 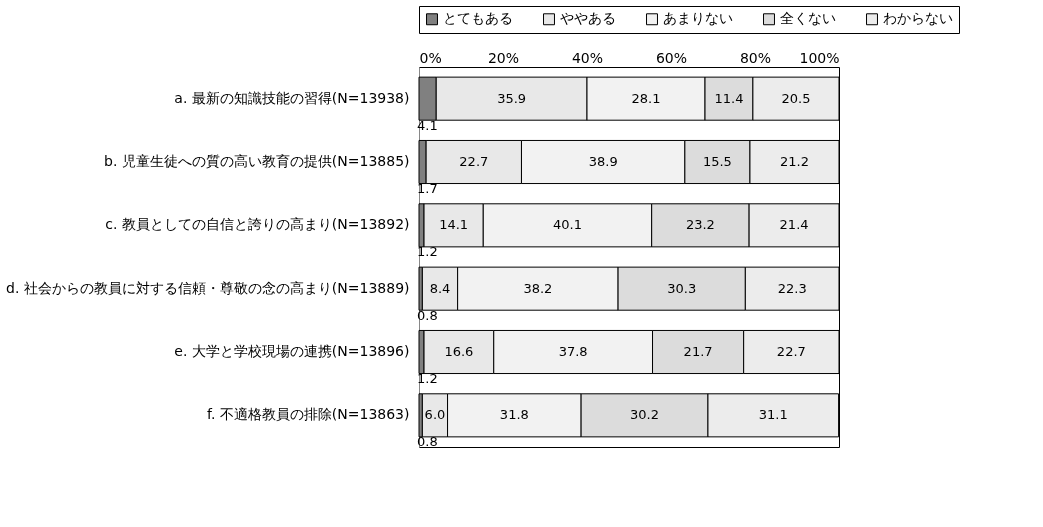 What do you see at coordinates (819, 57) in the screenshot?
I see `x-tick-label: 100%` at bounding box center [819, 57].